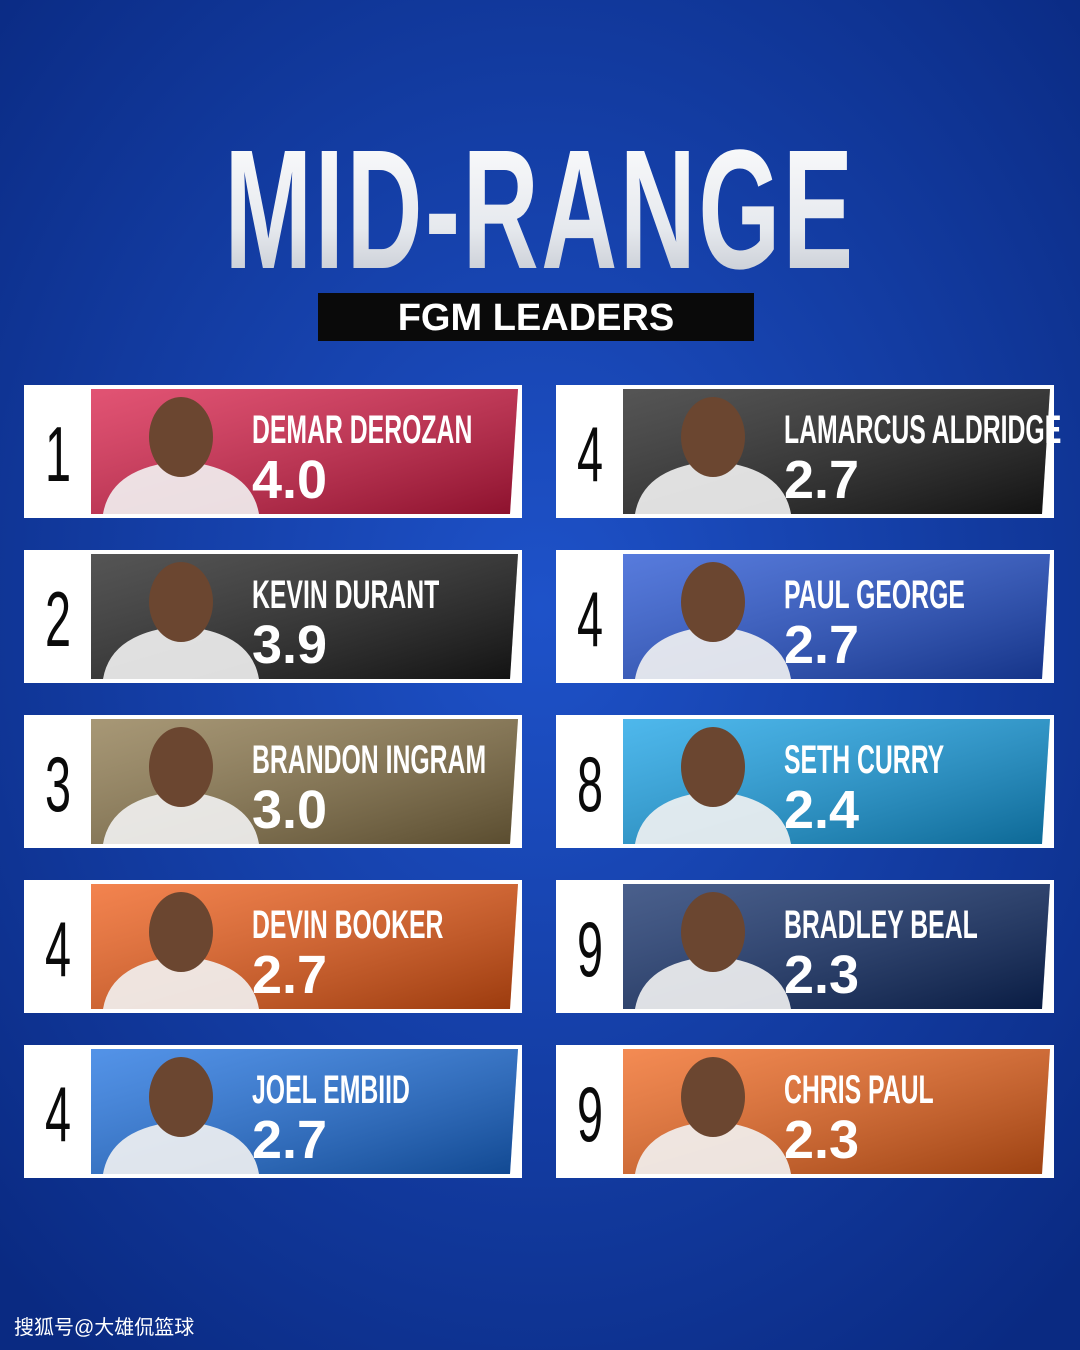 Image resolution: width=1080 pixels, height=1350 pixels. I want to click on subtitle-box, so click(536, 317).